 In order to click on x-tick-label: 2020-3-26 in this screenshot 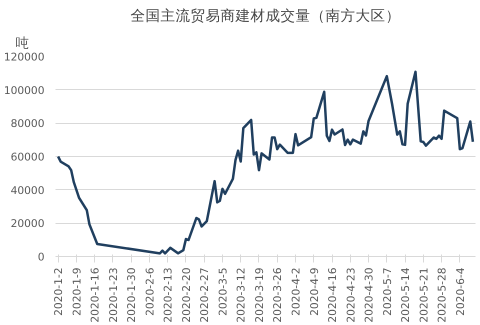, I will do `click(277, 295)`.